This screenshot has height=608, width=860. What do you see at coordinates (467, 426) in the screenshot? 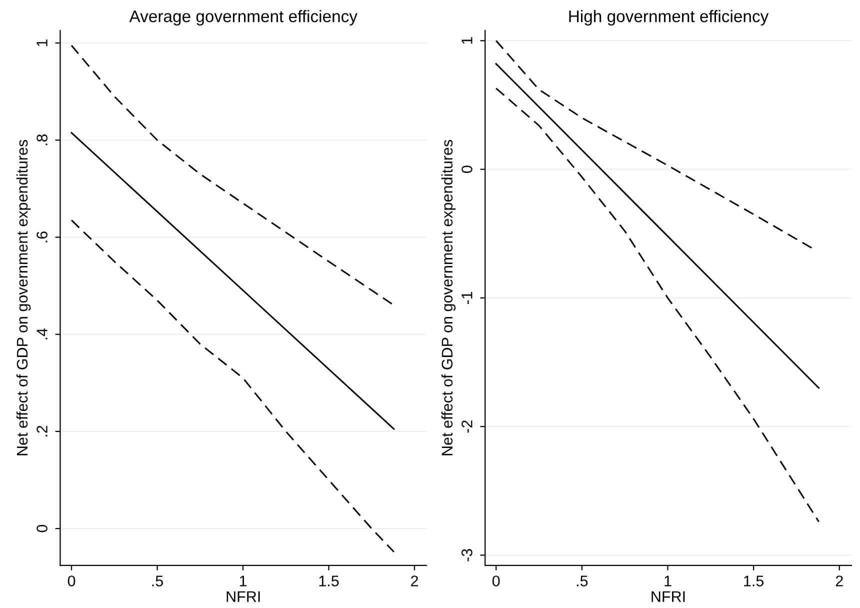
I see `y-tick-label: -2` at bounding box center [467, 426].